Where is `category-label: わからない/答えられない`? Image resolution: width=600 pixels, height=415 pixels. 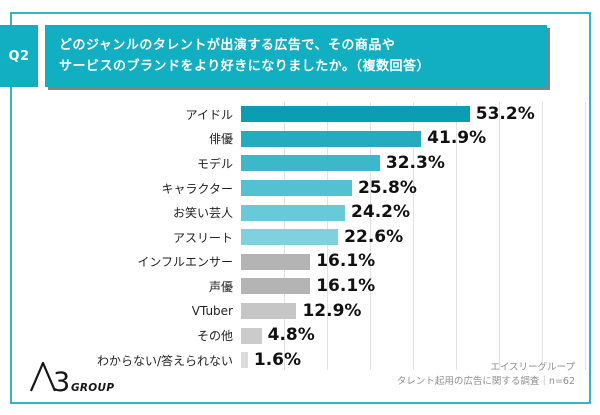
category-label: わからない/答えられない is located at coordinates (164, 360).